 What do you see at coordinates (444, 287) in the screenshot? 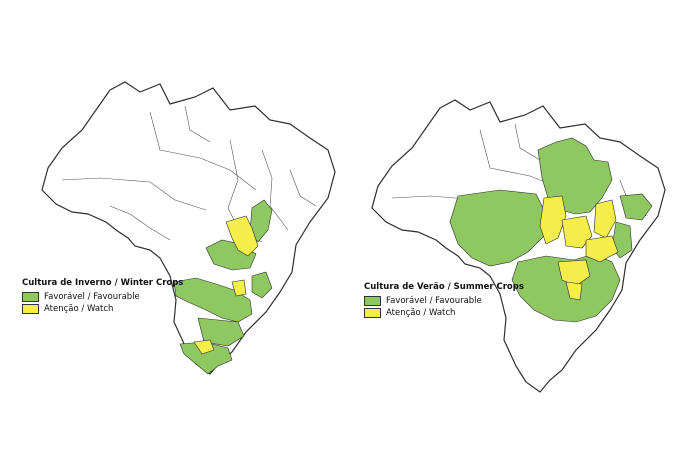
I see `legend-title: Cultura de Verão / Summer Crops` at bounding box center [444, 287].